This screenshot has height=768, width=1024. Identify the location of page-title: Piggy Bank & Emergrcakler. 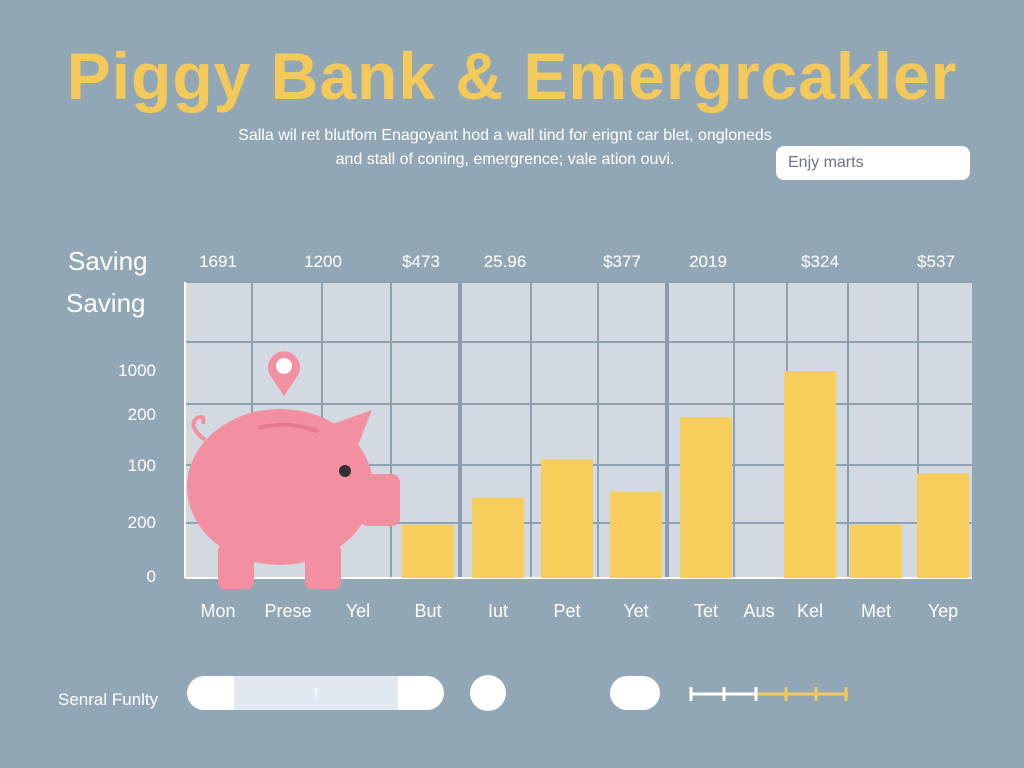
(512, 76).